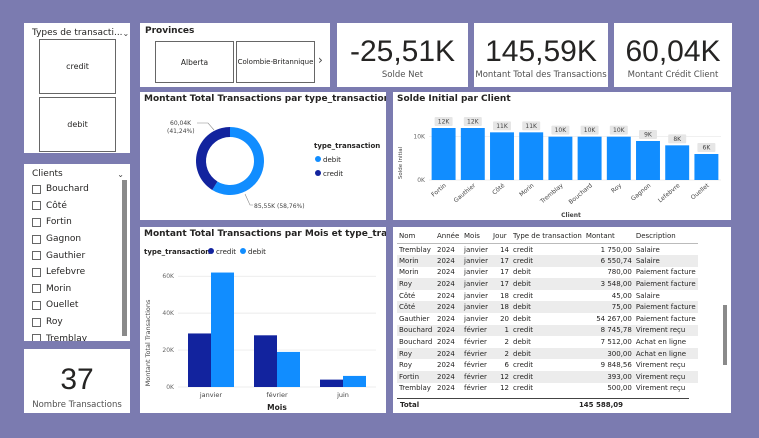 The height and width of the screenshot is (438, 759). Describe the element at coordinates (547, 261) in the screenshot. I see `table-row: Morin 2024 janvier 17 credit 6 550,74 Salaire` at that location.